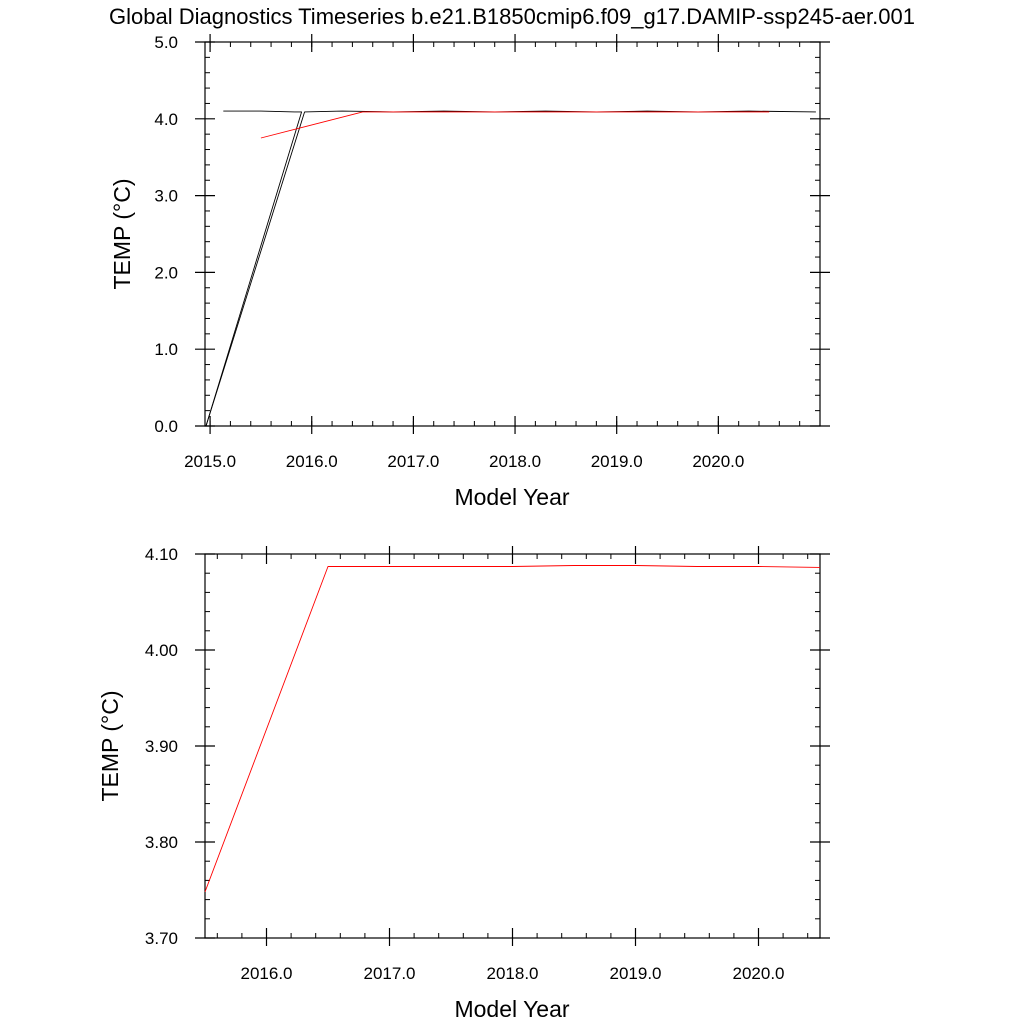  Describe the element at coordinates (166, 426) in the screenshot. I see `y-tick-label: 0.0` at that location.